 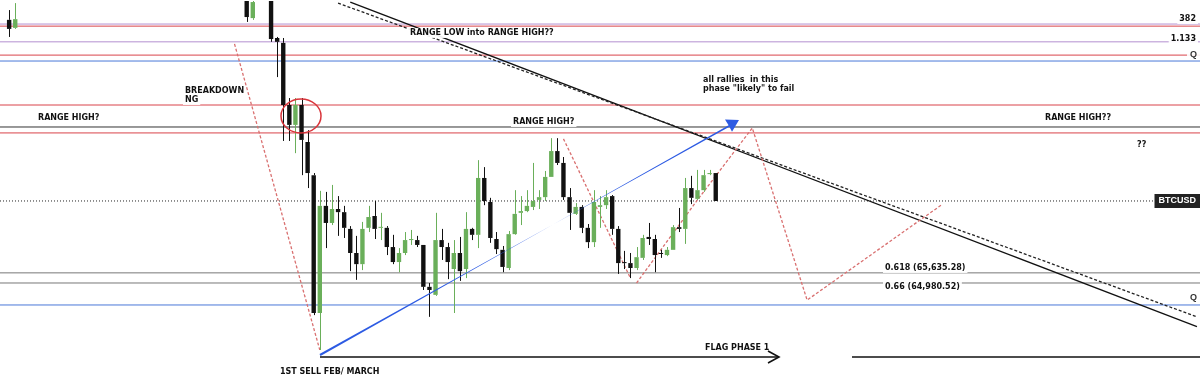 What do you see at coordinates (922, 287) in the screenshot?
I see `annotation: 0.66 (64,980.52)` at bounding box center [922, 287].